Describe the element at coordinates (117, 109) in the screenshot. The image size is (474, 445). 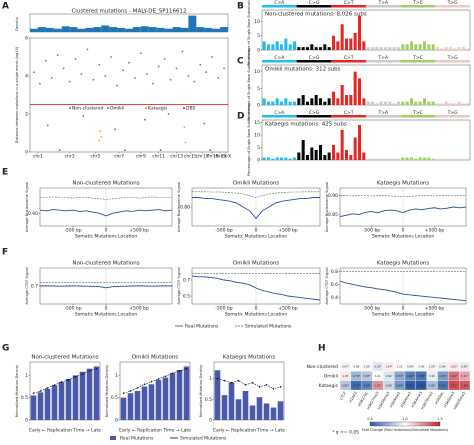
I see `legend-label: Omikli` at that location.